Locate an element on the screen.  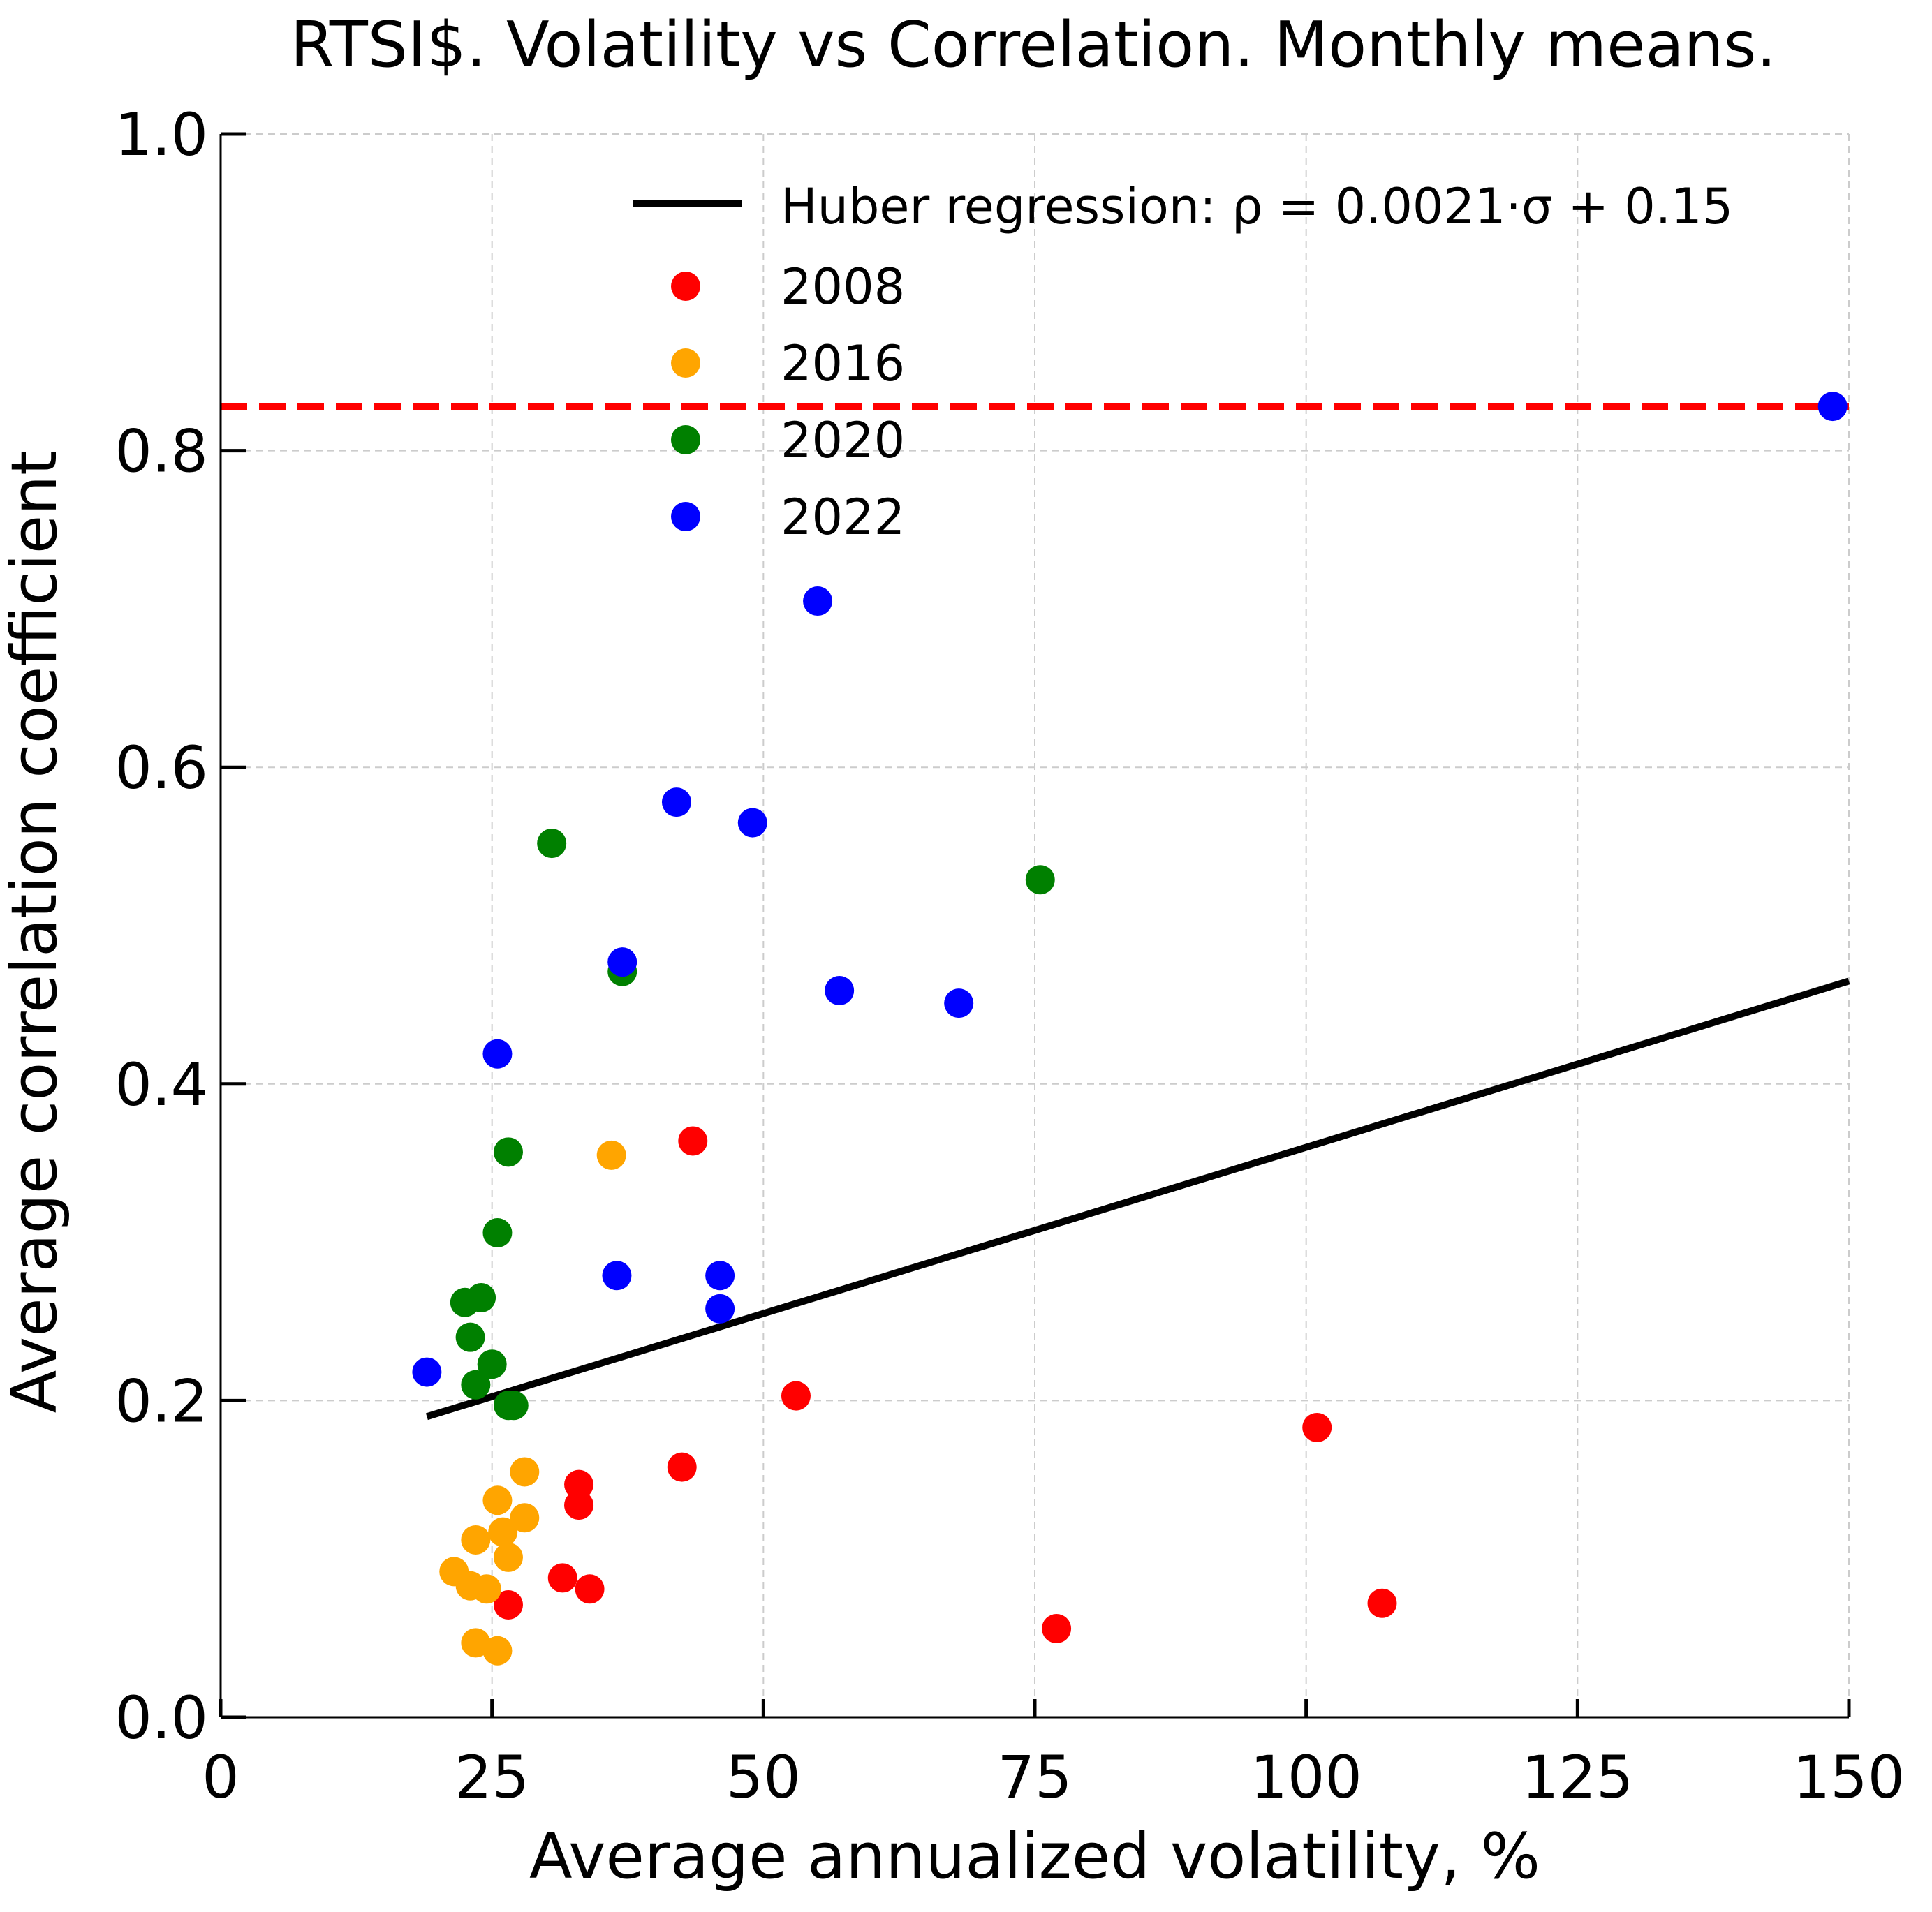
y-tick-label: 0.0 is located at coordinates (161, 1718).